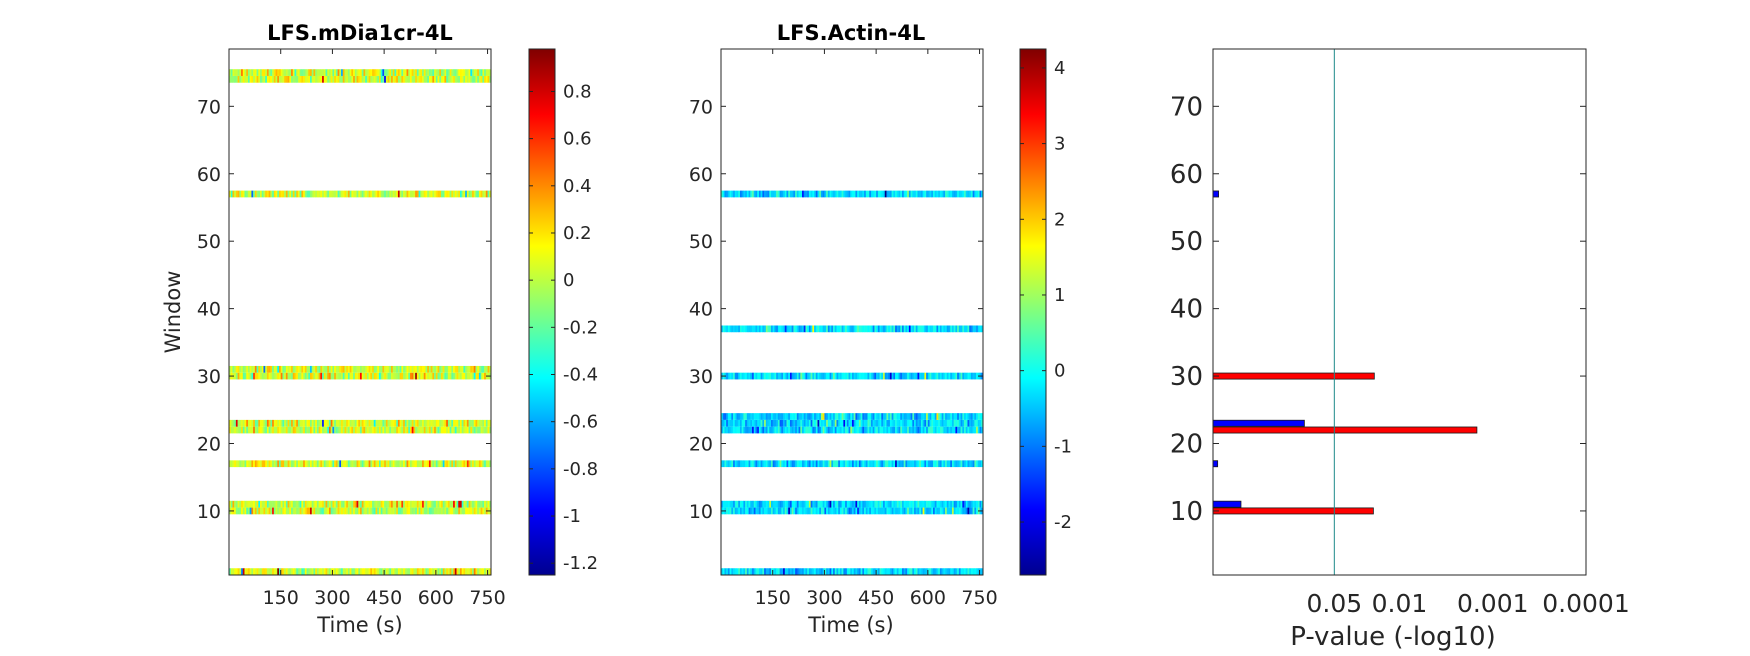 The height and width of the screenshot is (656, 1750). I want to click on x-tick-label: 150, so click(773, 598).